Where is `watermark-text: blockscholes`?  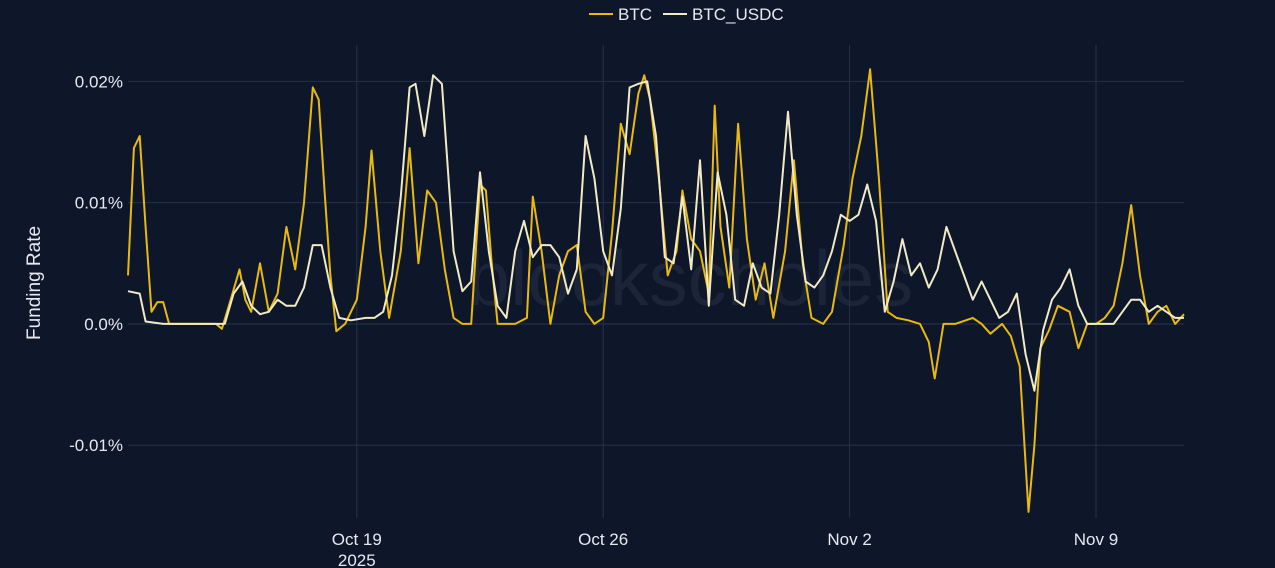
watermark-text: blockscholes is located at coordinates (690, 278).